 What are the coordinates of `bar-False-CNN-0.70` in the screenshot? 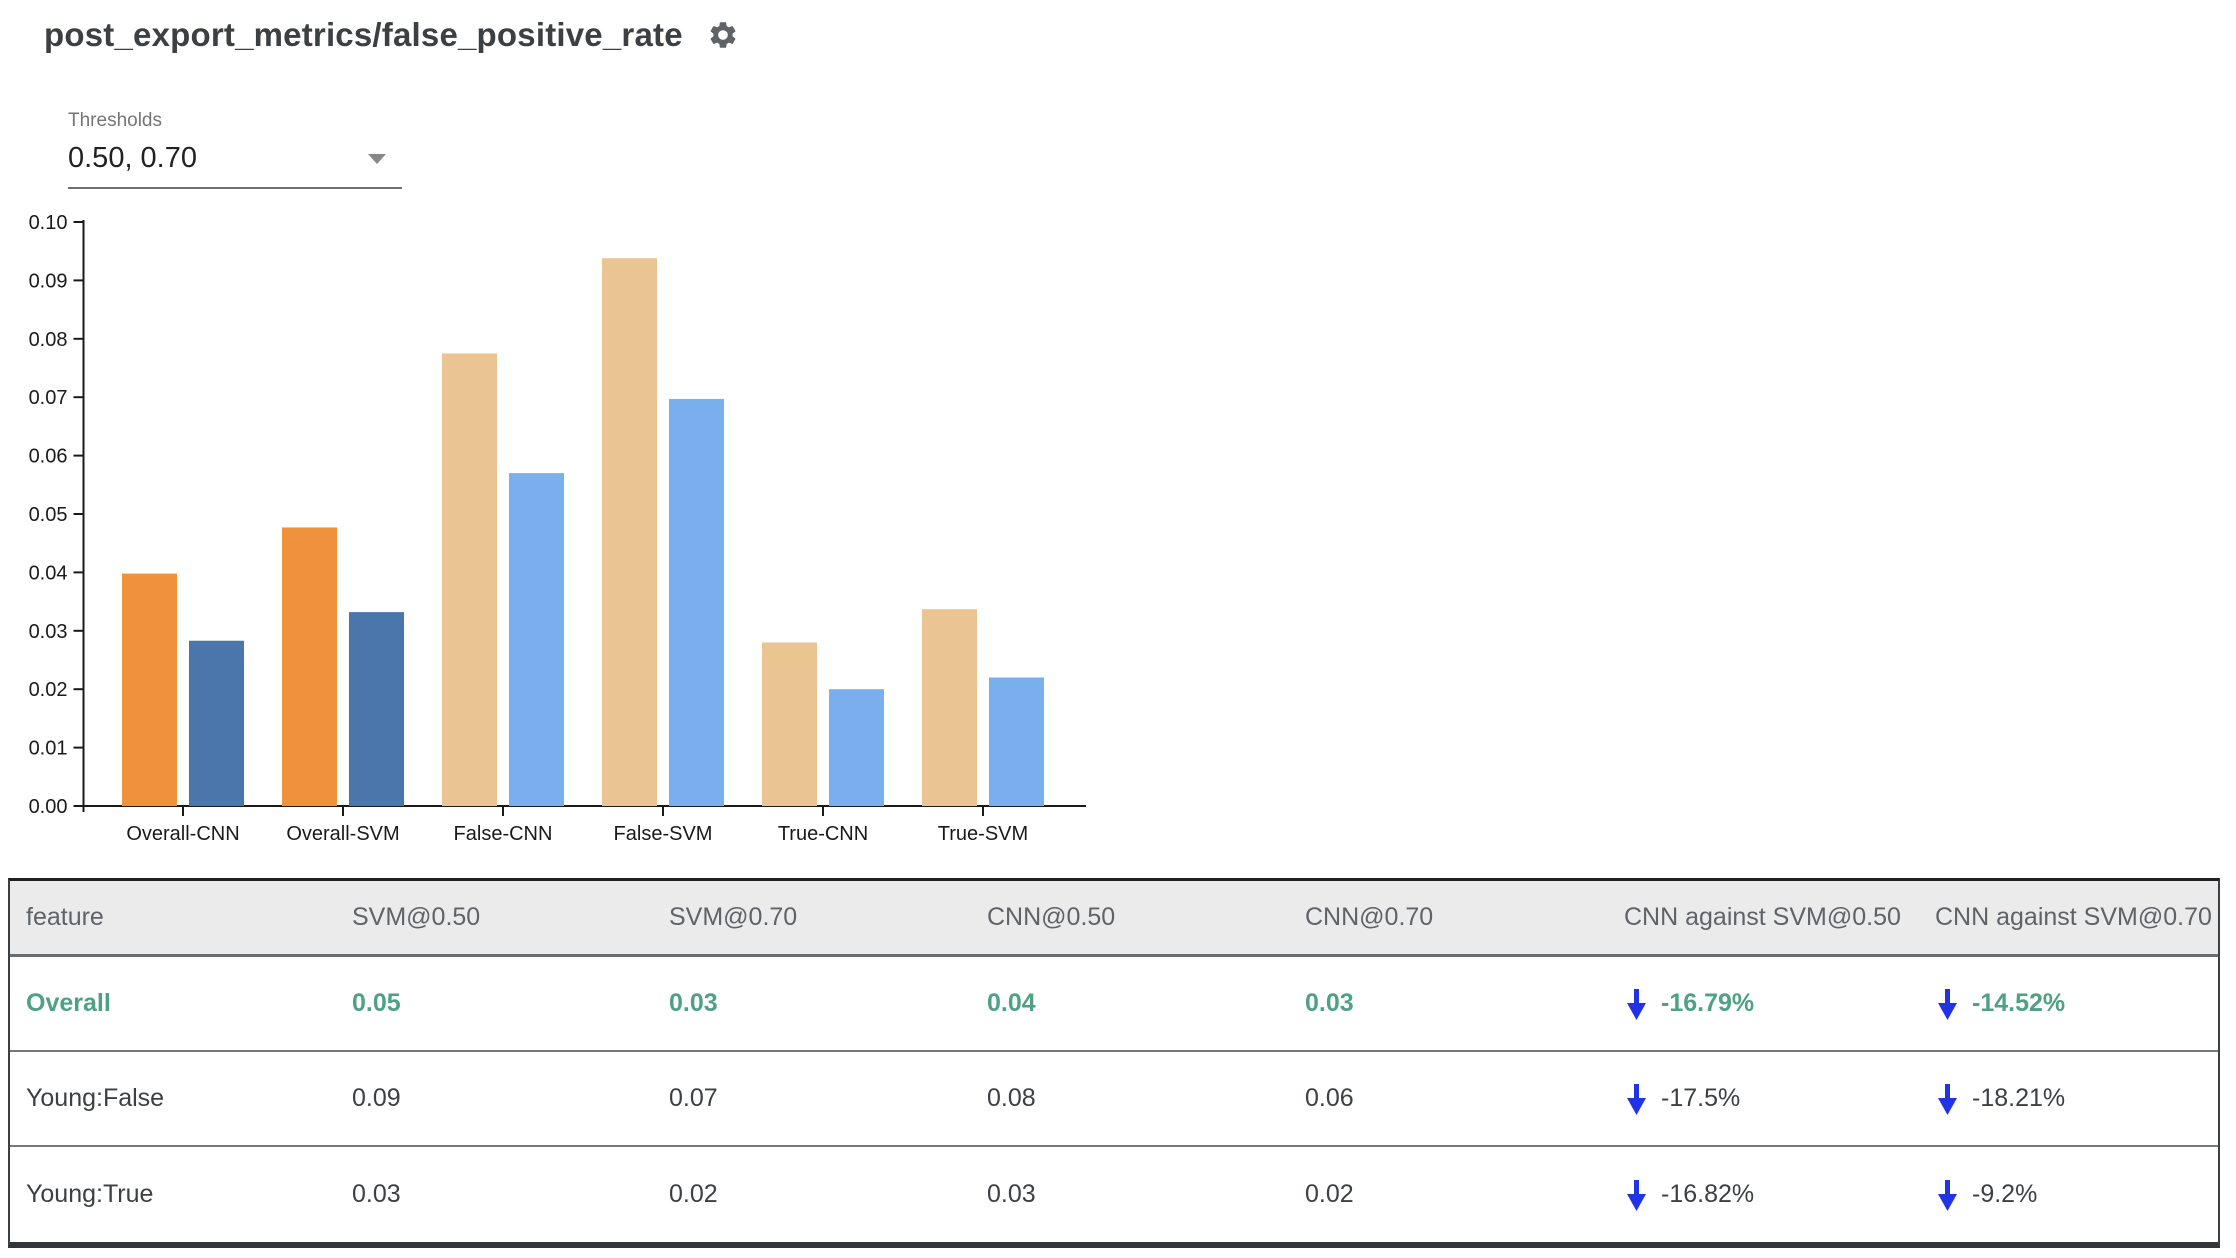 It's located at (536, 639).